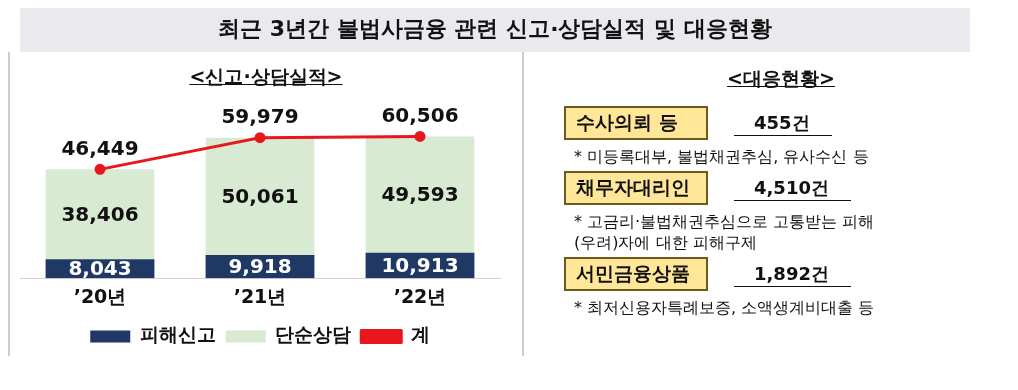  Describe the element at coordinates (313, 334) in the screenshot. I see `legend-label: 단순상담` at that location.